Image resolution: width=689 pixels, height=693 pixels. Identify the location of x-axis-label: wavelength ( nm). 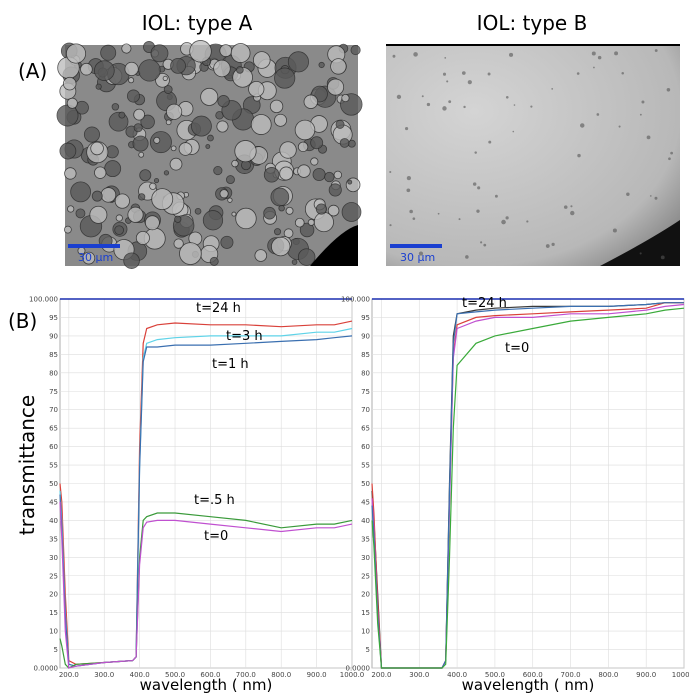
(206, 684).